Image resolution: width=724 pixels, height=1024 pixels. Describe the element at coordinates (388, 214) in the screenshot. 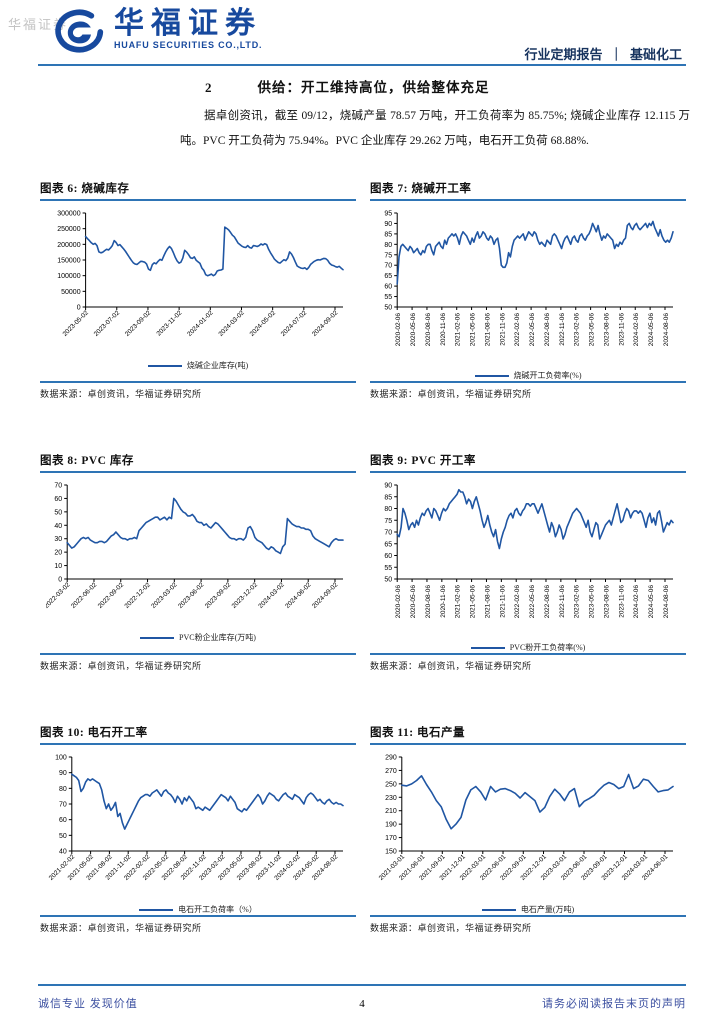

I see `svg-text: 95` at that location.